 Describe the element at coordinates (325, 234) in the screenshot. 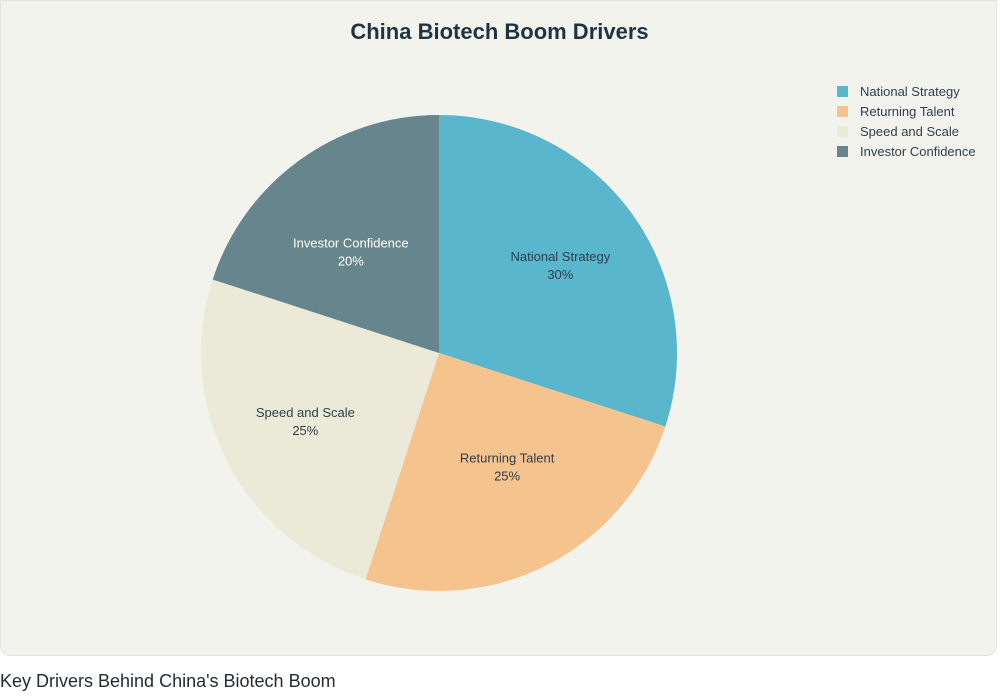

I see `pie-slice-investor-confidence` at that location.